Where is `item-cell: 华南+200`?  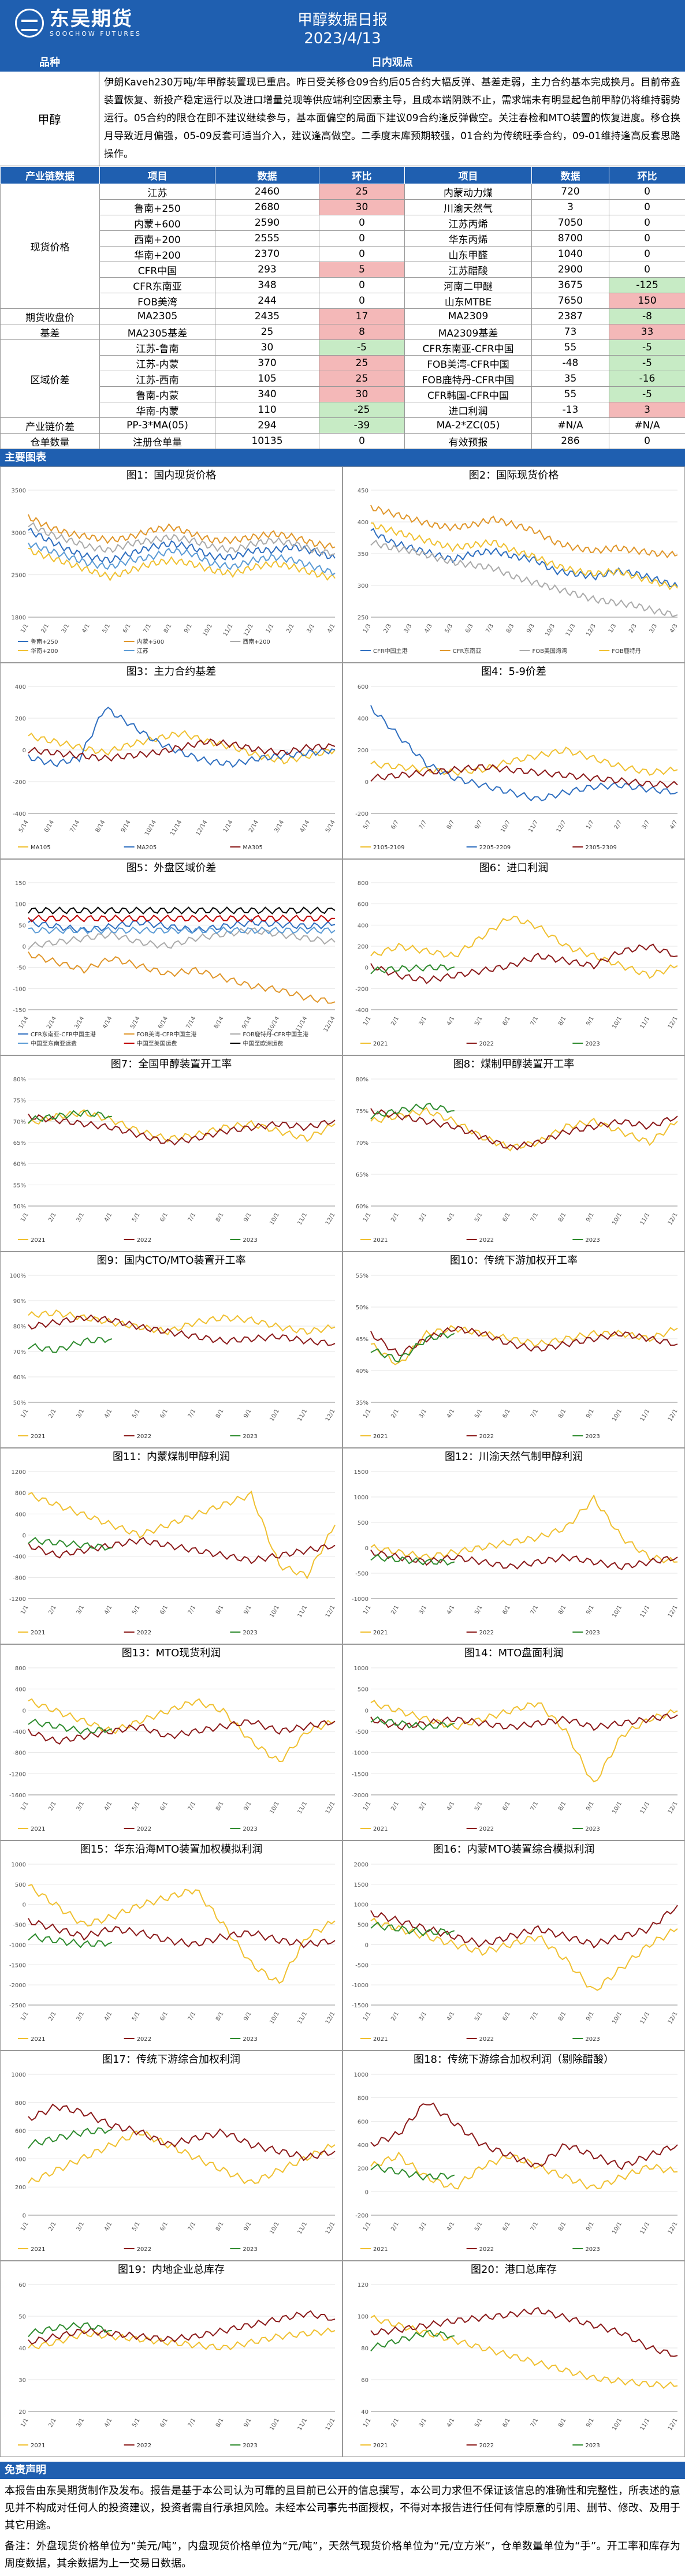
item-cell: 华南+200 is located at coordinates (157, 254).